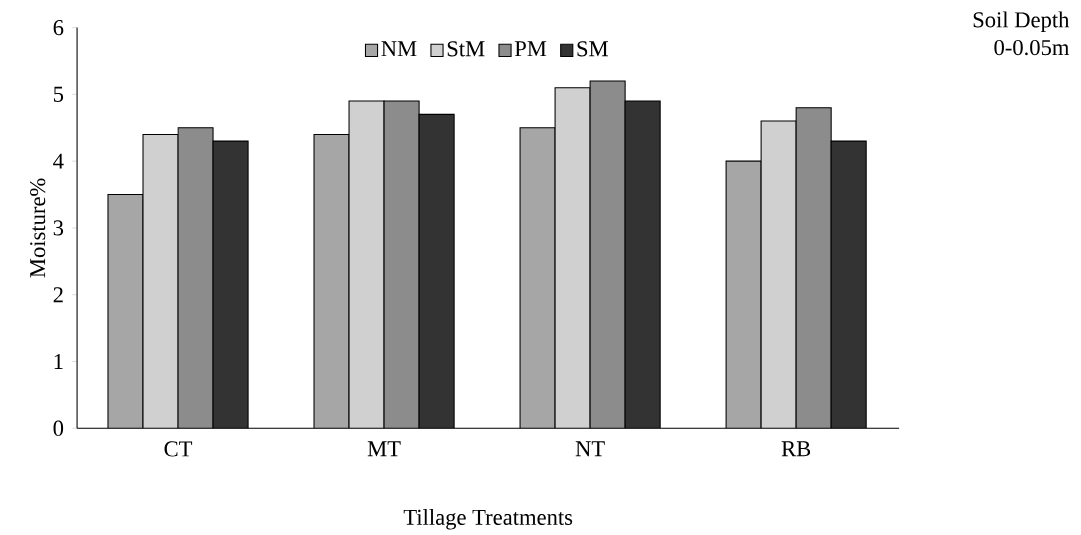  What do you see at coordinates (796, 449) in the screenshot?
I see `x-tick-label: RB` at bounding box center [796, 449].